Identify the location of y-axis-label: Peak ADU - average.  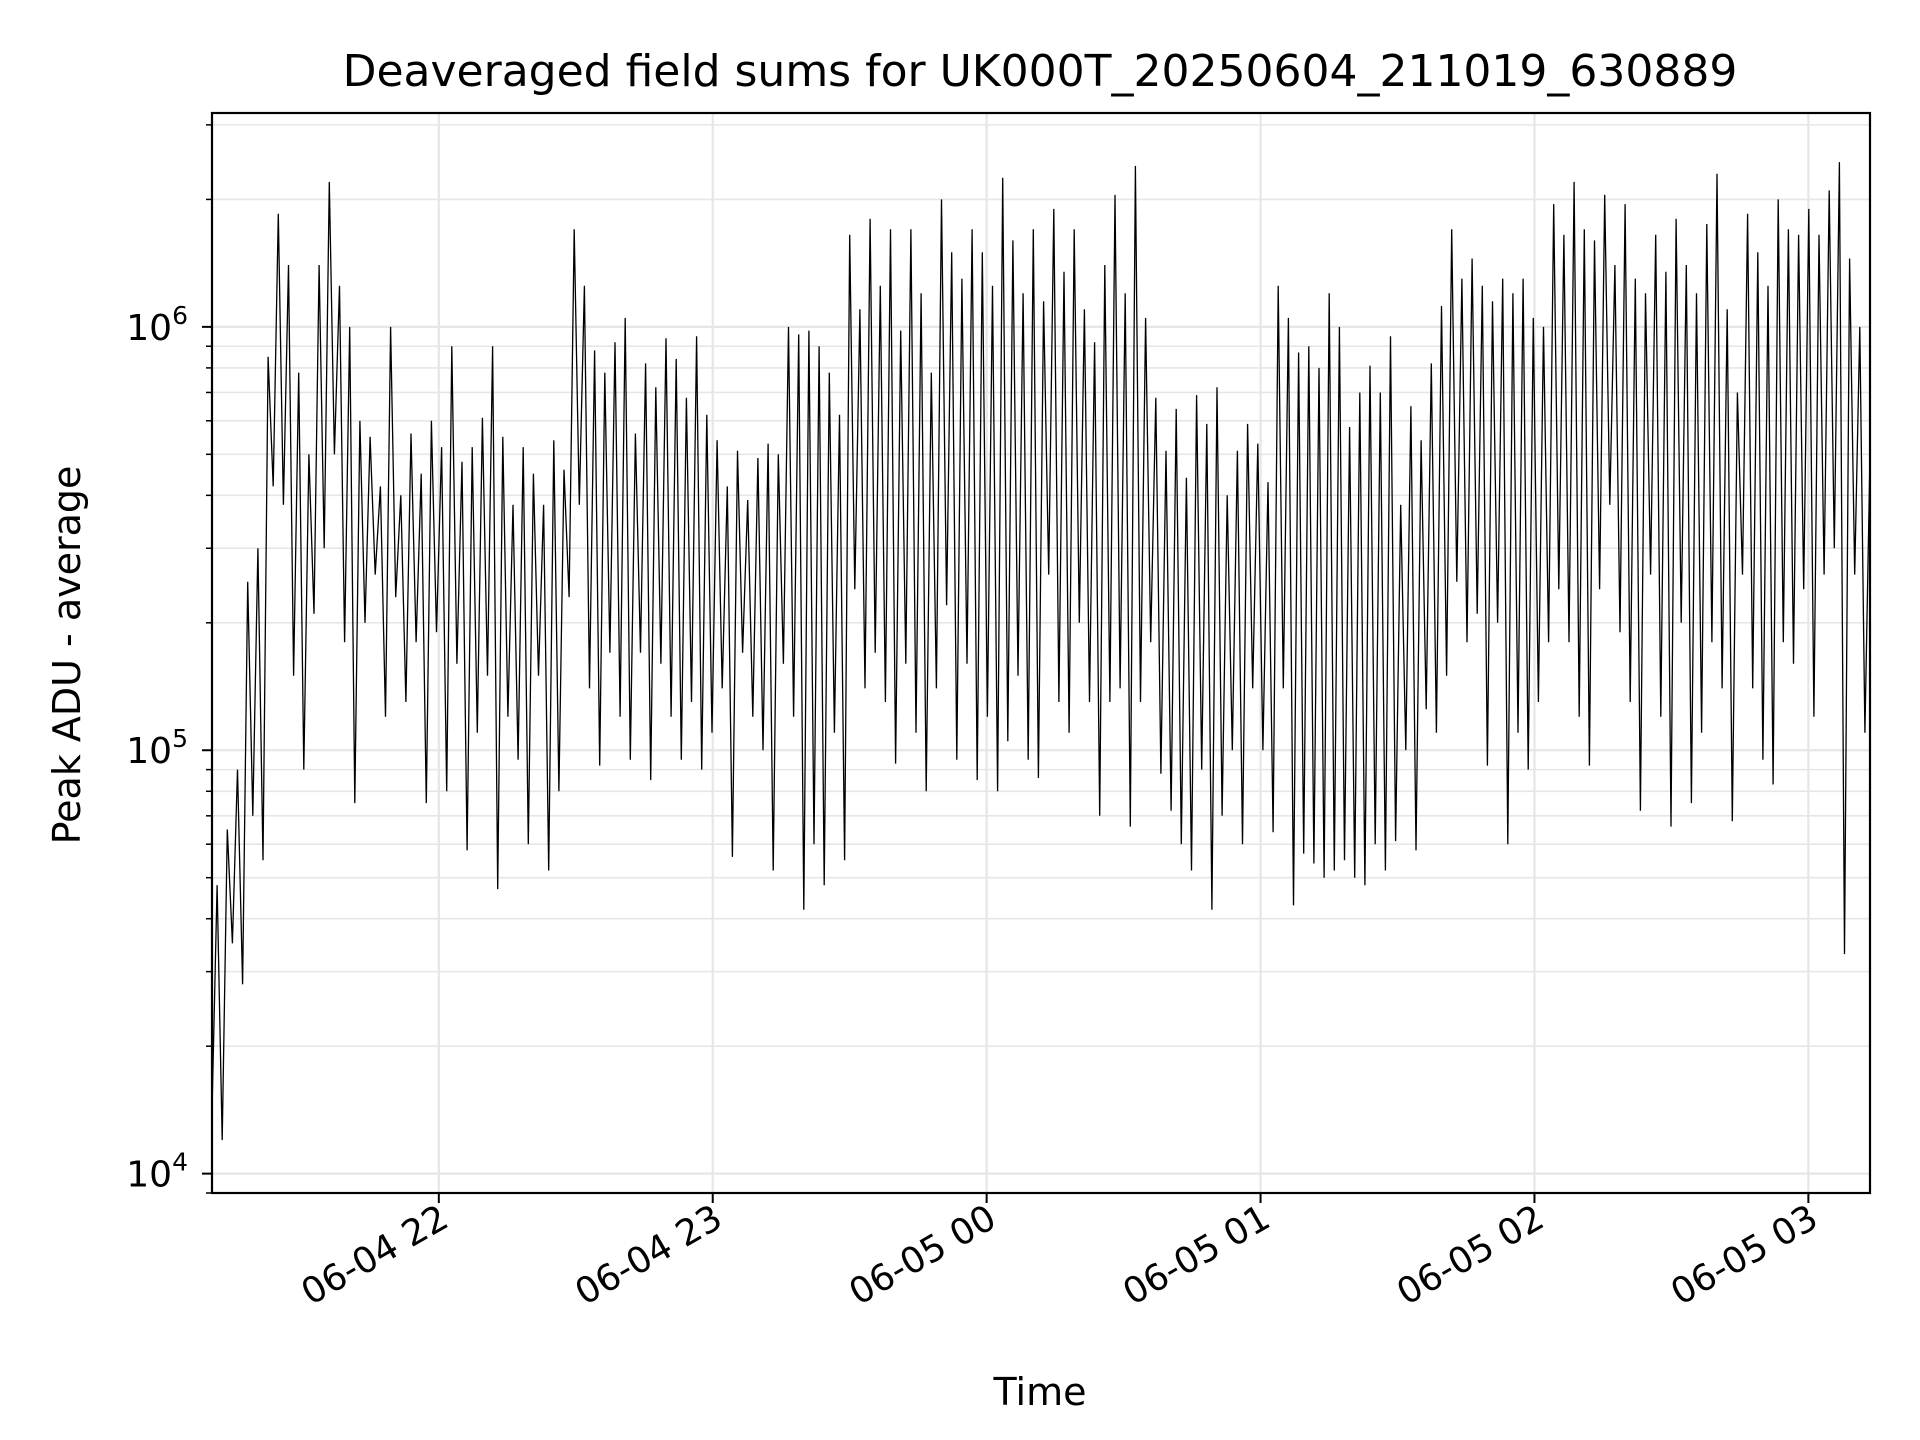
(67, 655).